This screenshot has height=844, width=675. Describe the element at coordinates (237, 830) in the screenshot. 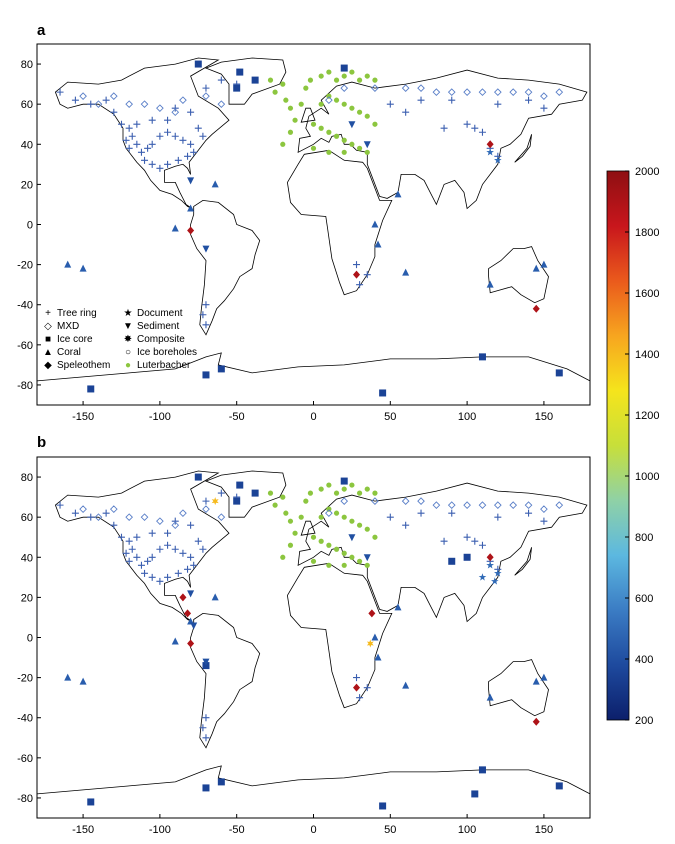

I see `x-tick-label: -50` at that location.